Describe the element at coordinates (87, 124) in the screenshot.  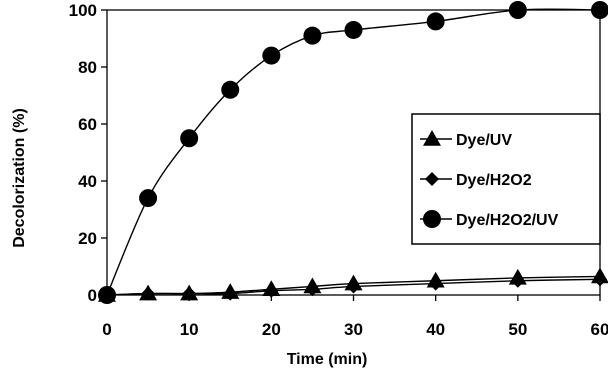
I see `y-tick-label: 60` at that location.